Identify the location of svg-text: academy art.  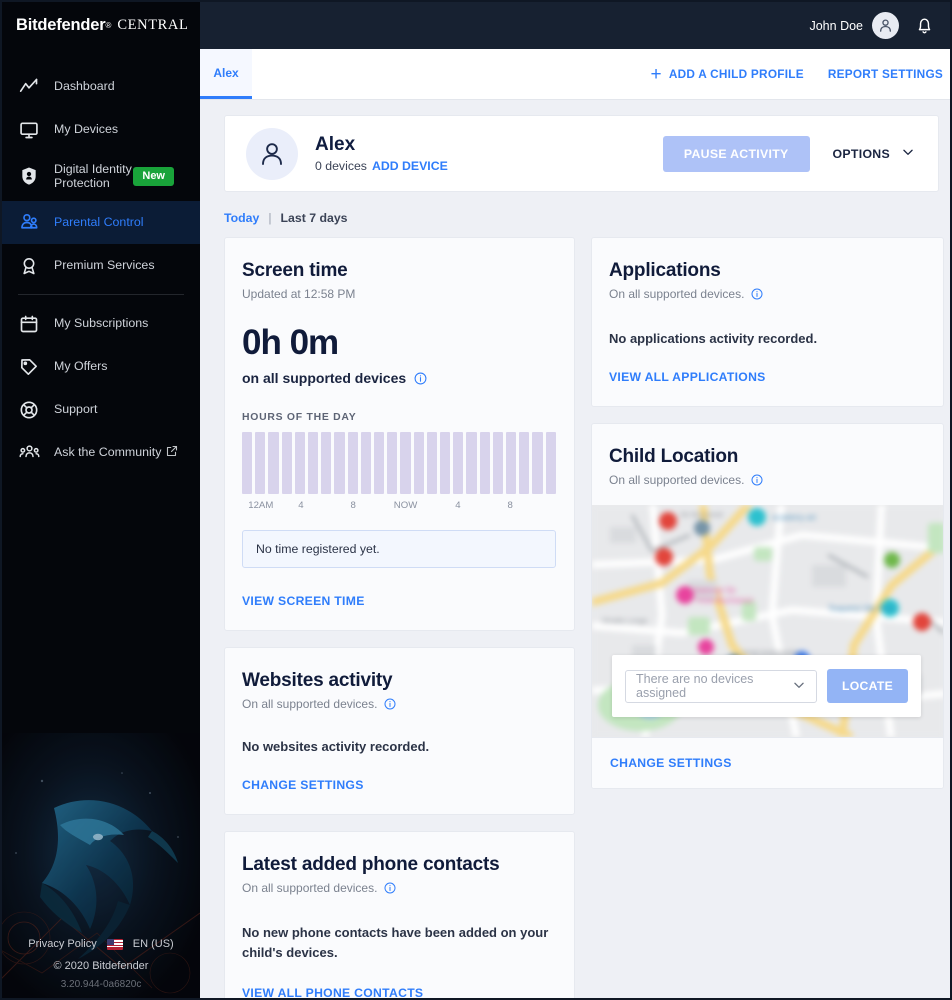
(794, 517).